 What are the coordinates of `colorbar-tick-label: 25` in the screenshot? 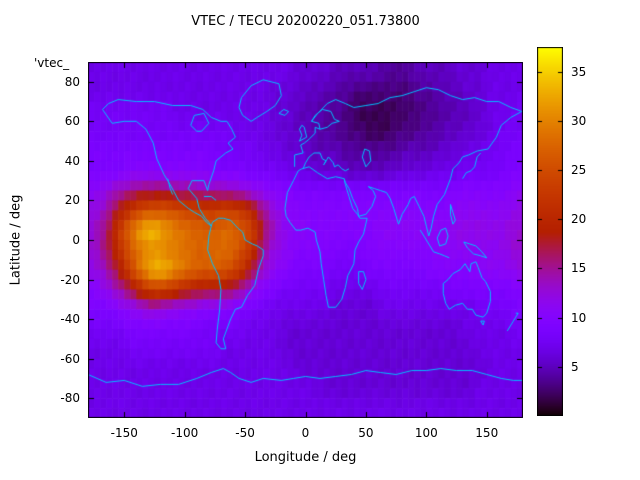 It's located at (579, 170).